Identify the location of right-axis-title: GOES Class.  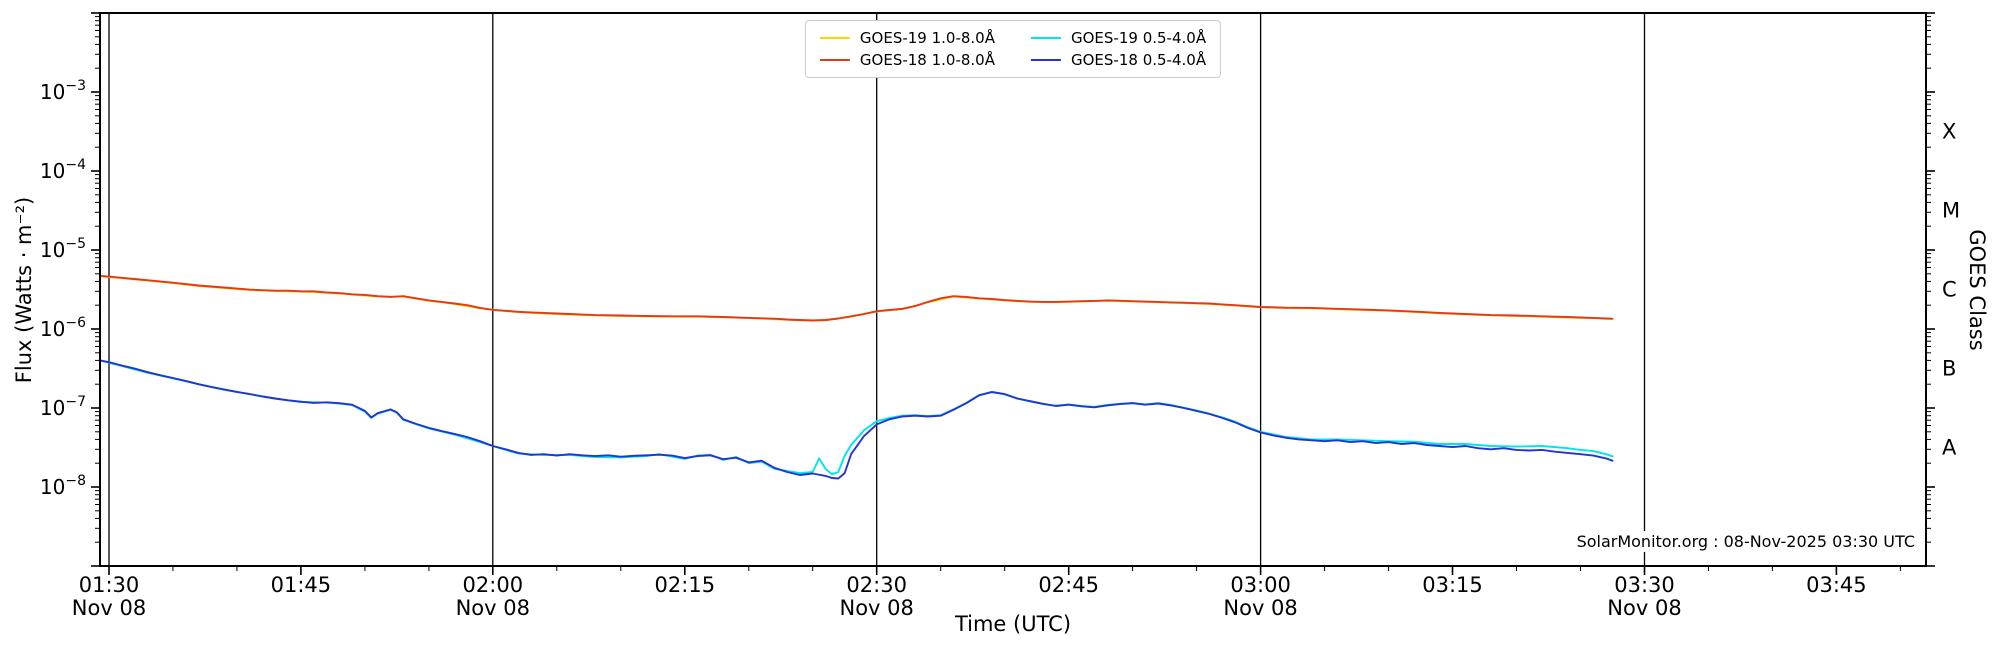
(1977, 290).